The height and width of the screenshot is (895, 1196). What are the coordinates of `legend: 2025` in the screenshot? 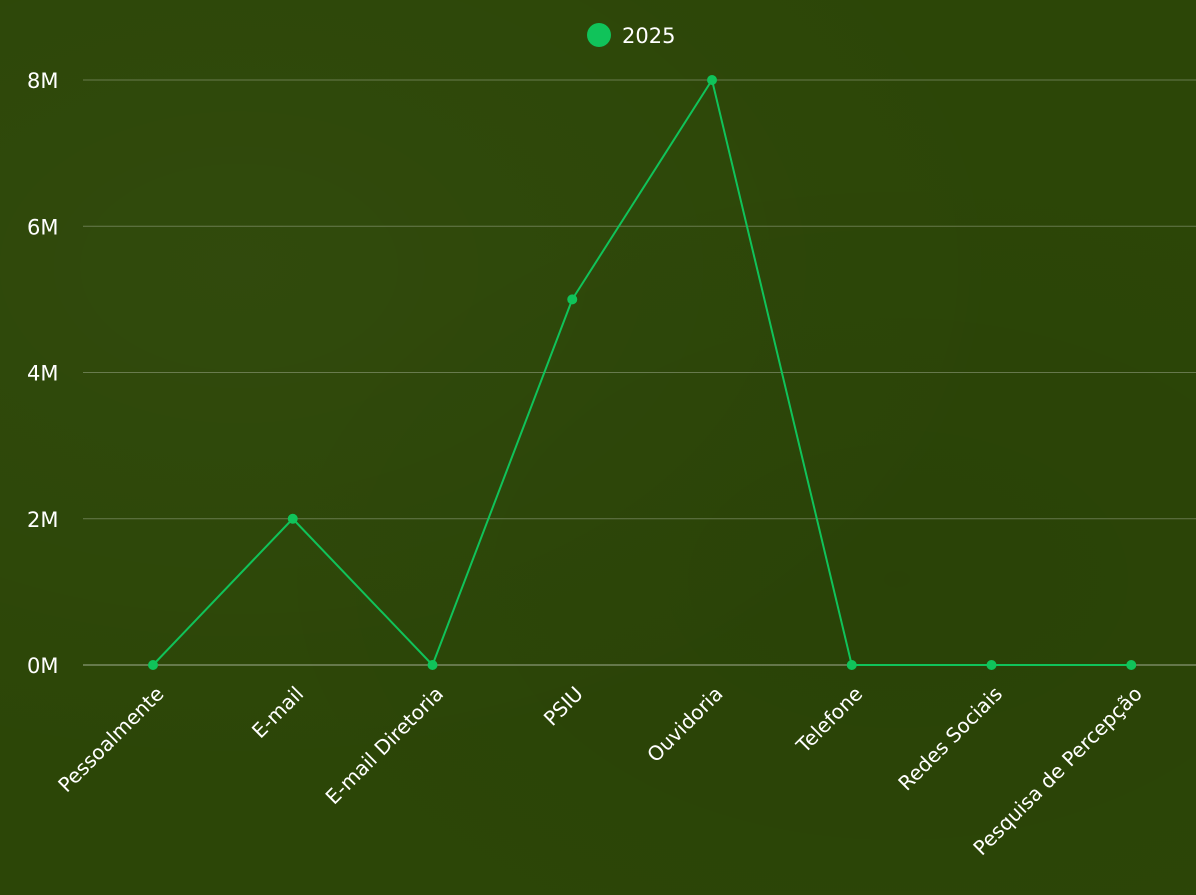 It's located at (631, 35).